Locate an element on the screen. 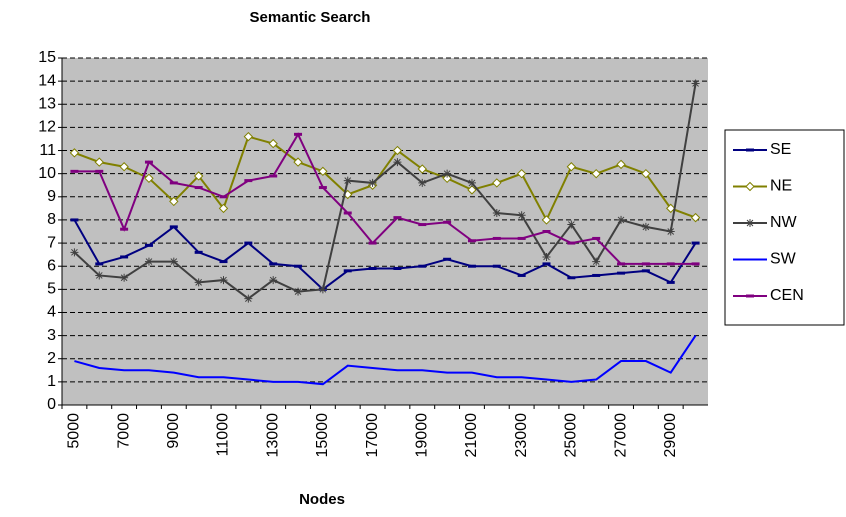 The height and width of the screenshot is (517, 846). legend-box is located at coordinates (784, 227).